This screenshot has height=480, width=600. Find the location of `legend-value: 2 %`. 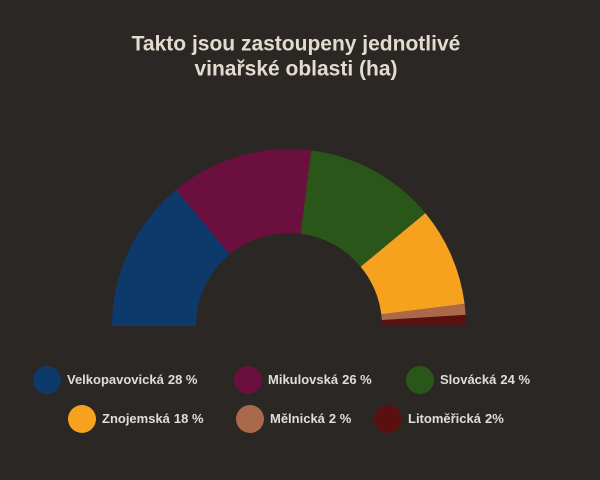

legend-value: 2 % is located at coordinates (340, 418).